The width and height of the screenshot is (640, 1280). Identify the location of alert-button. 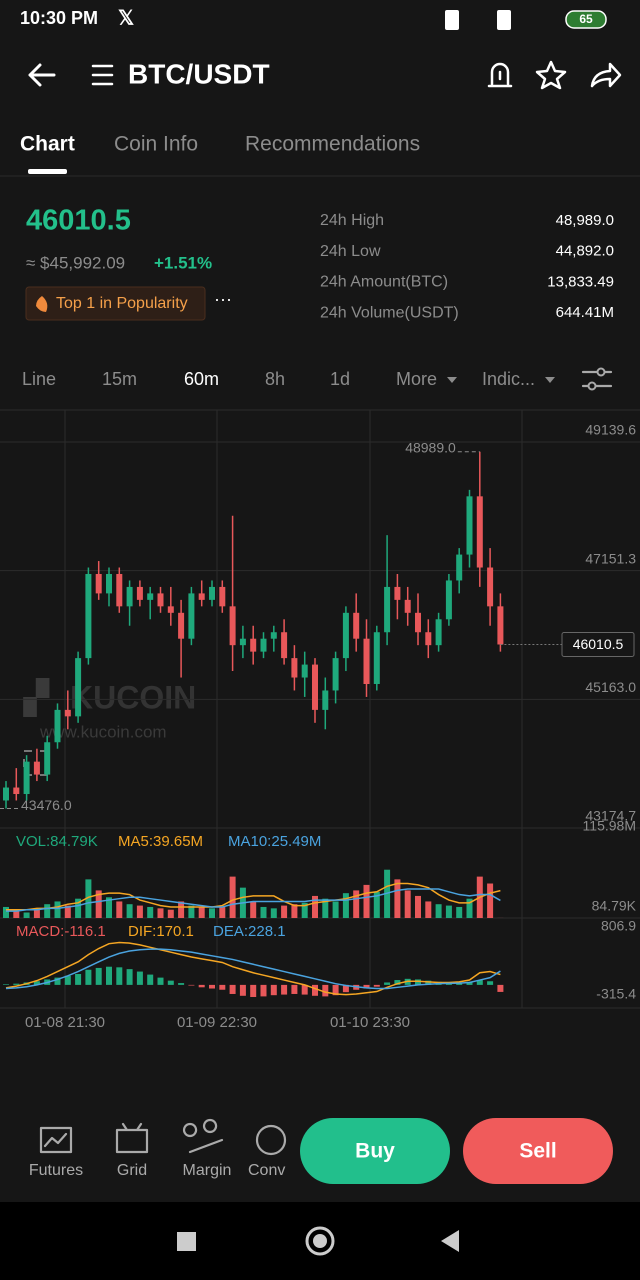
(500, 75).